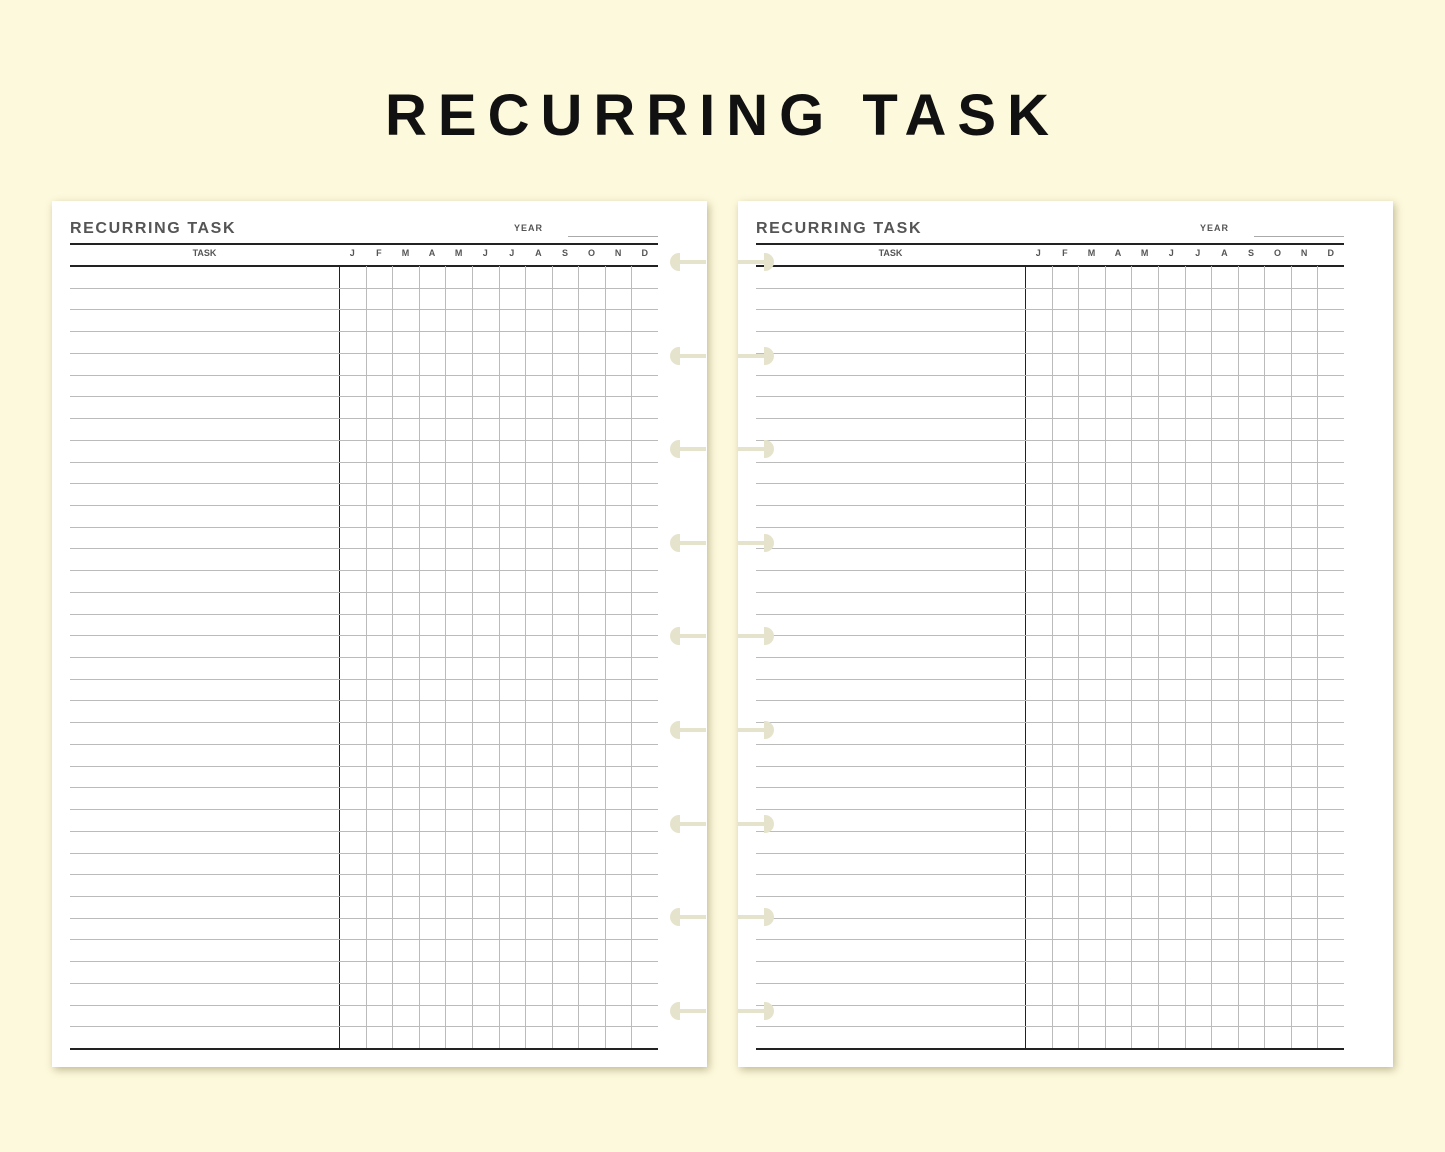  What do you see at coordinates (592, 253) in the screenshot?
I see `month-header: O` at bounding box center [592, 253].